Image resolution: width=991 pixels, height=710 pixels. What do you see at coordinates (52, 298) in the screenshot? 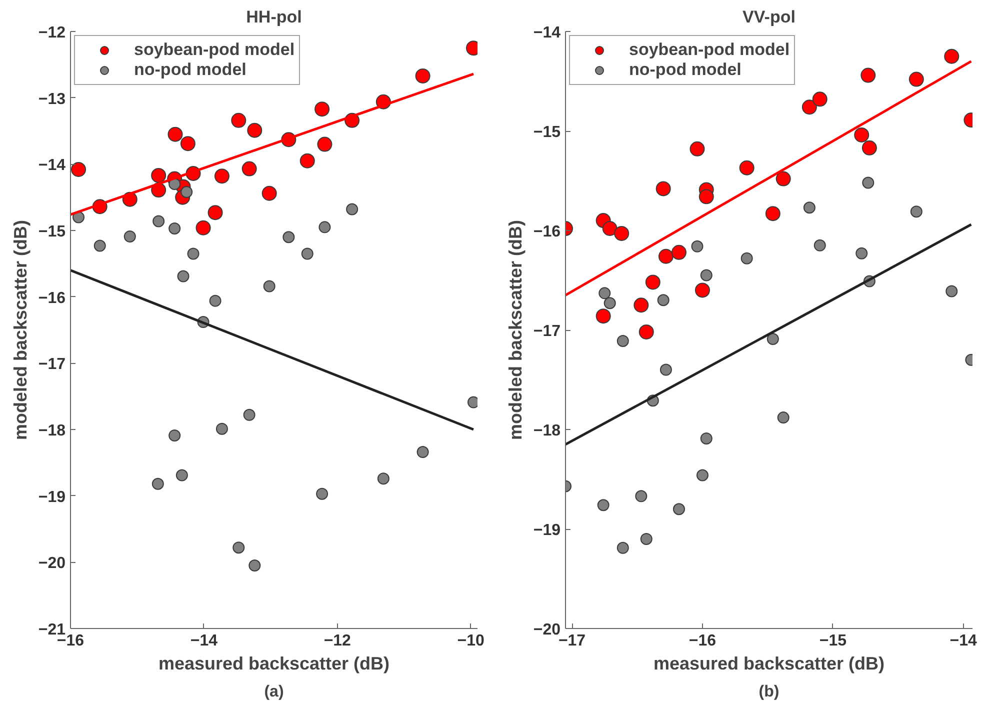
I see `y-tick-label: −16` at bounding box center [52, 298].